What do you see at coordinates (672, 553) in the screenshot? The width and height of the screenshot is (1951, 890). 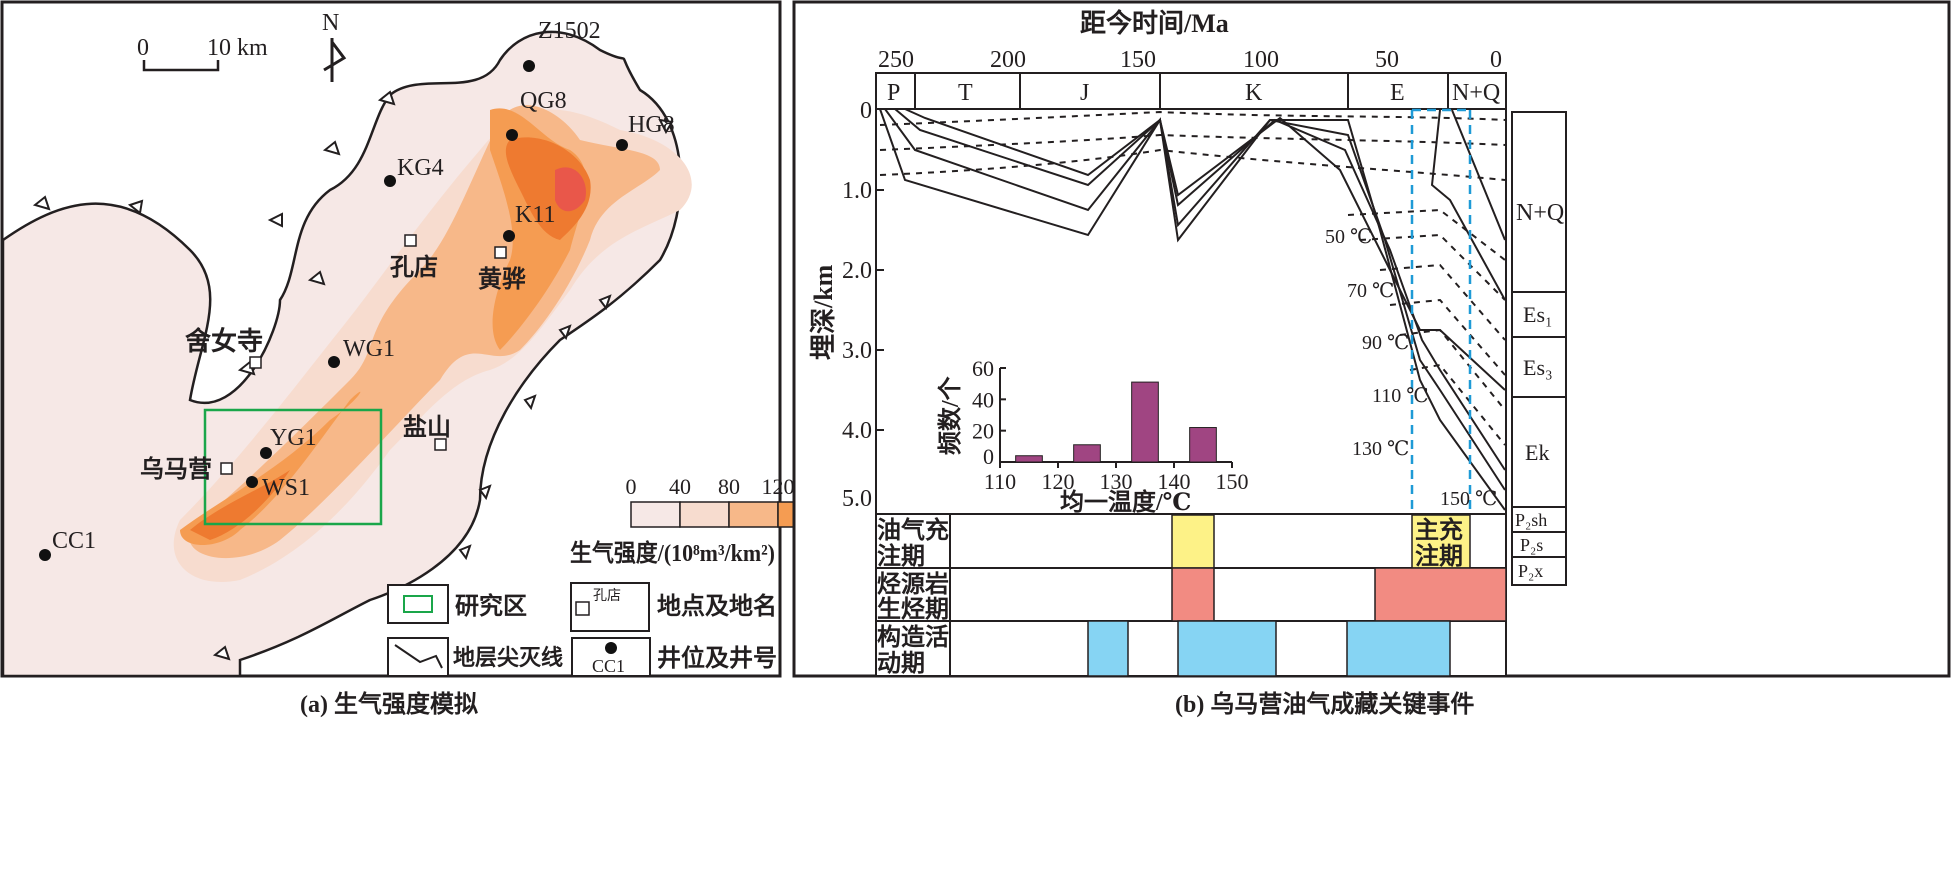 I see `colorbar-title: 生气强度/(10⁸m³/km²)` at bounding box center [672, 553].